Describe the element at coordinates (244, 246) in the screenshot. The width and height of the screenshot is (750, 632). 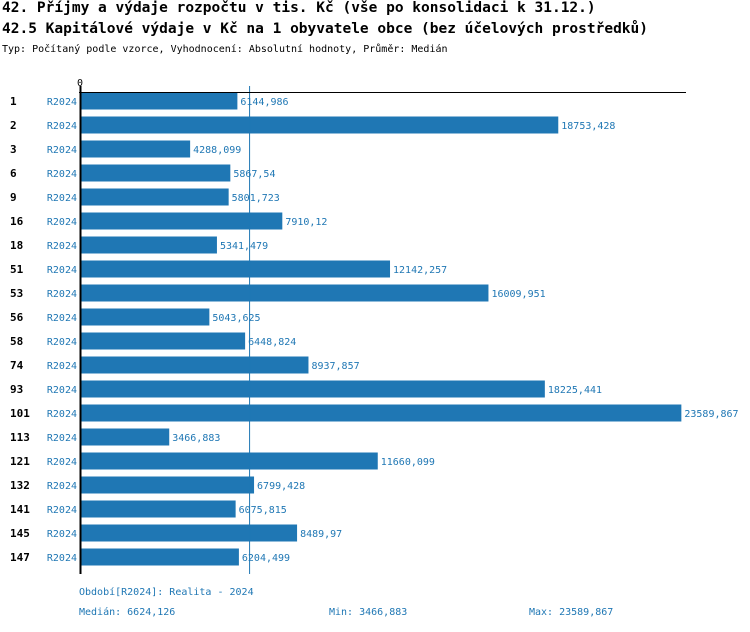
I see `value-label: 5341,479` at that location.